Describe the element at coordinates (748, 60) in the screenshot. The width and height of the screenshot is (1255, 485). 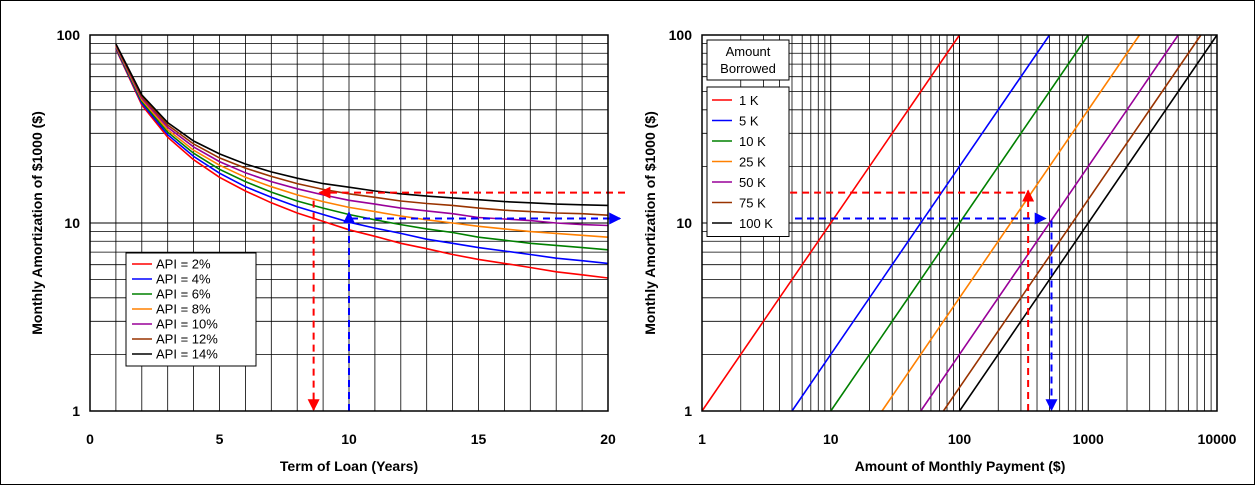
I see `right-legend-title-box` at that location.